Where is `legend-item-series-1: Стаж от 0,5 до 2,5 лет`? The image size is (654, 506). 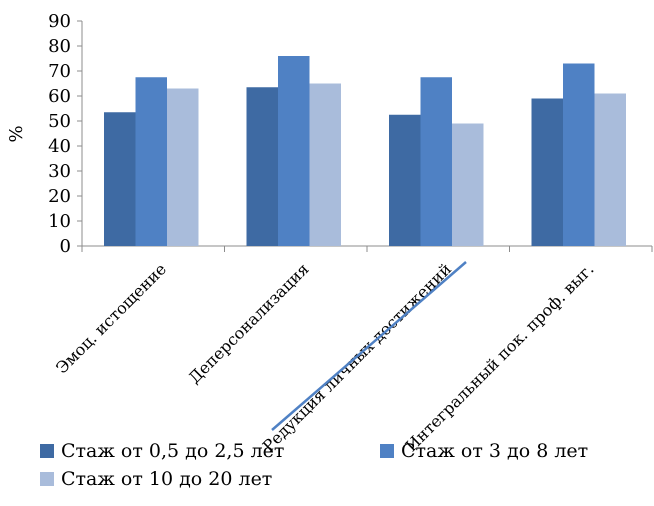 legend-item-series-1: Стаж от 0,5 до 2,5 лет is located at coordinates (162, 451).